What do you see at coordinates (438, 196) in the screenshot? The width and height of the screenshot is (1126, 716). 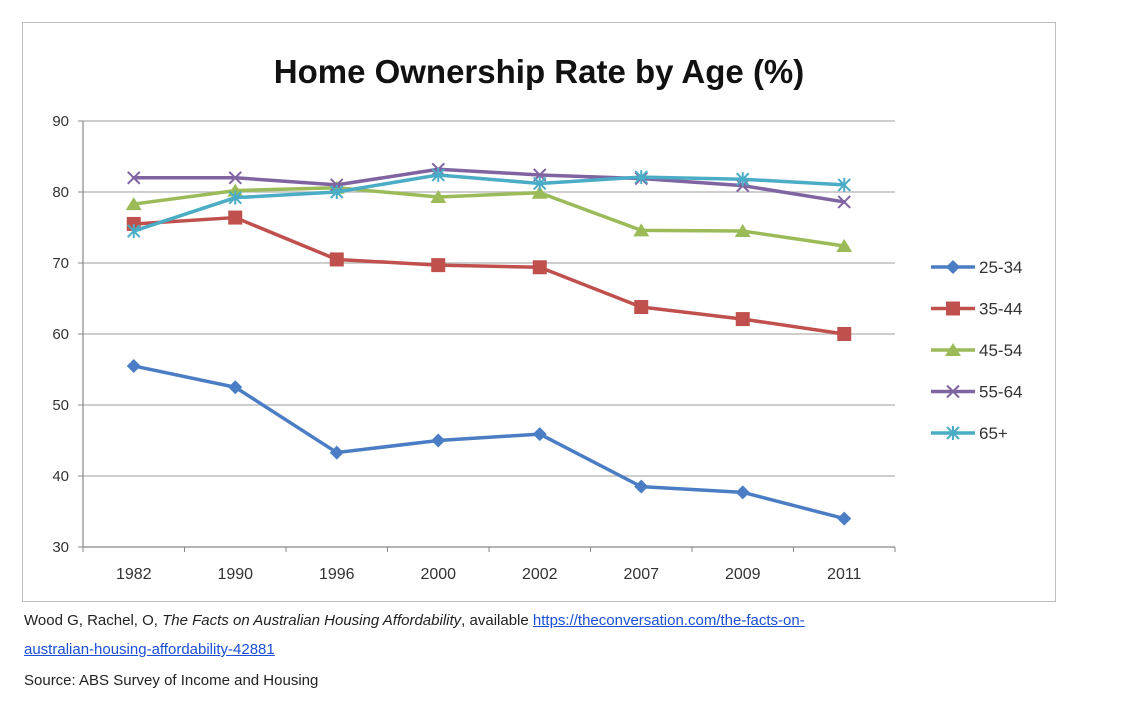 I see `data-point-45-54-2000` at bounding box center [438, 196].